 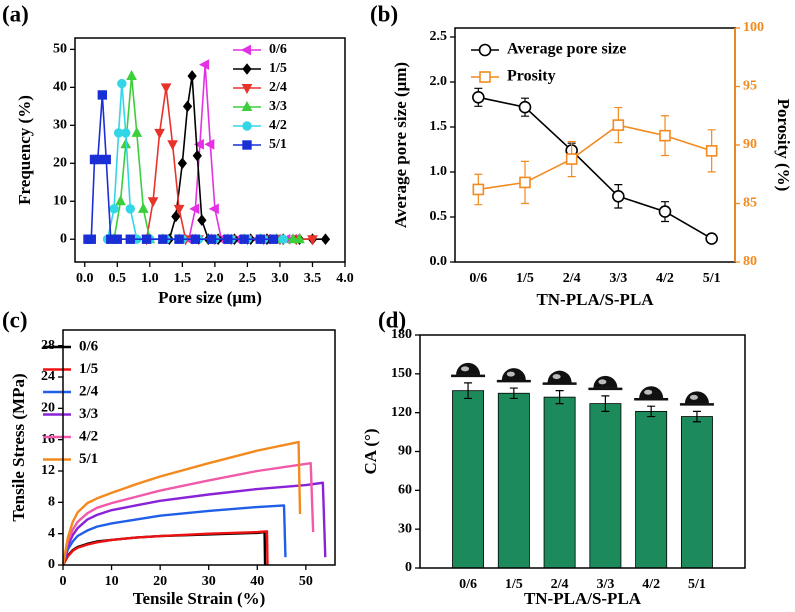 What do you see at coordinates (401, 334) in the screenshot?
I see `y-tick-label: 180` at bounding box center [401, 334].